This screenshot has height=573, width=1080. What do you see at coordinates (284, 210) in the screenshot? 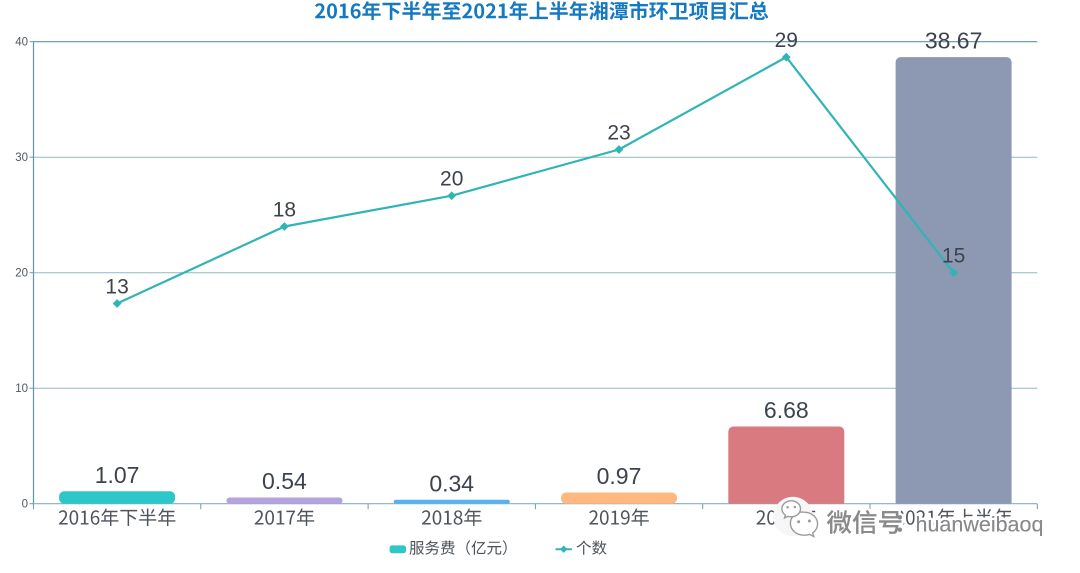
I see `svg-text: 18` at bounding box center [284, 210].